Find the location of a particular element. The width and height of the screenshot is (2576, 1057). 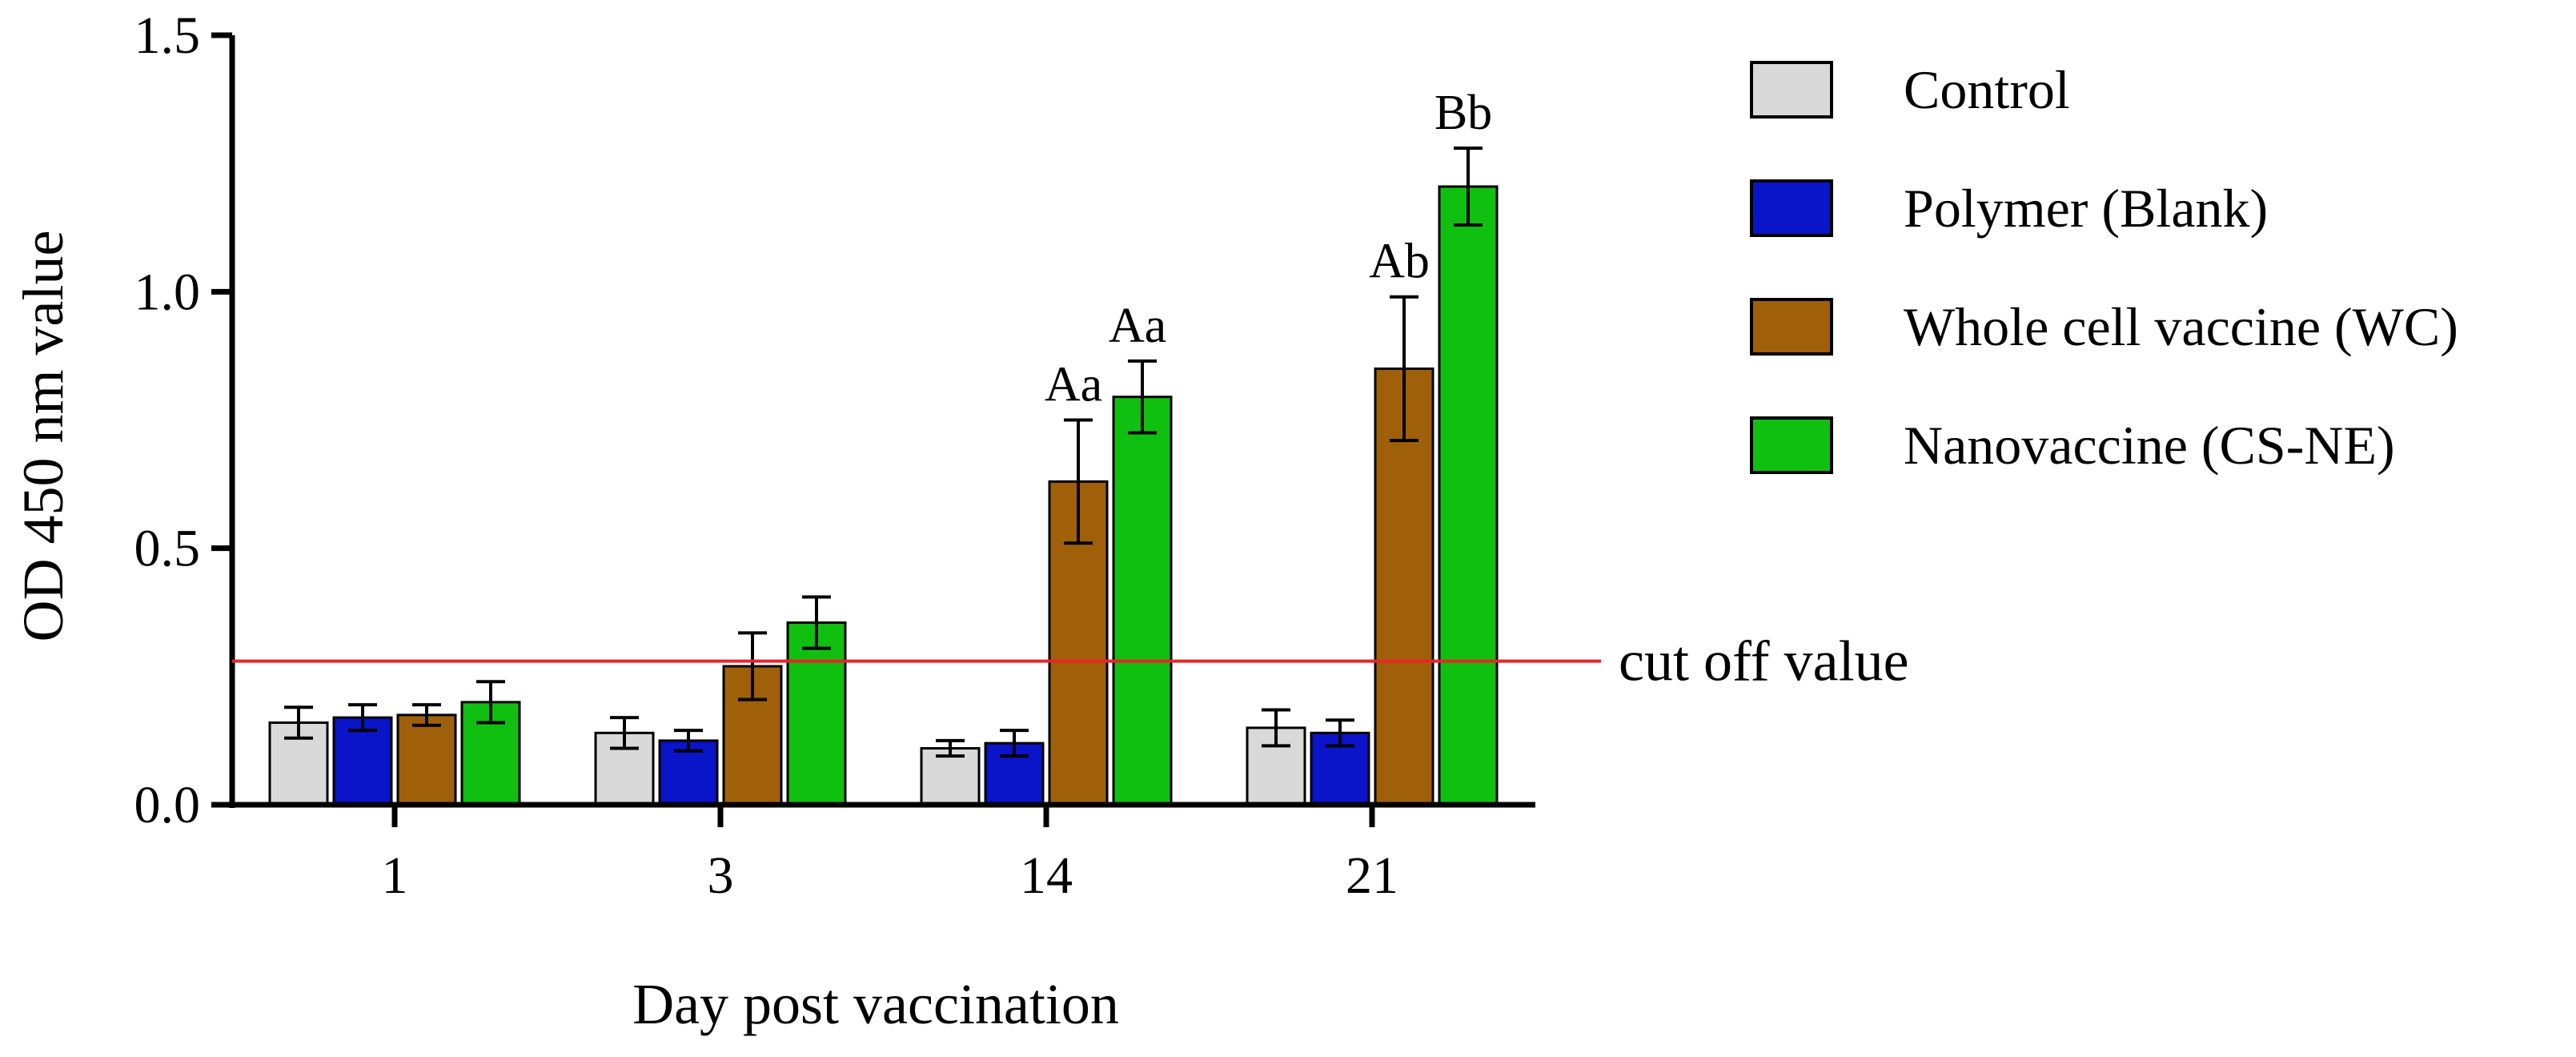

x-axis-title: Day post vaccination is located at coordinates (875, 1004).